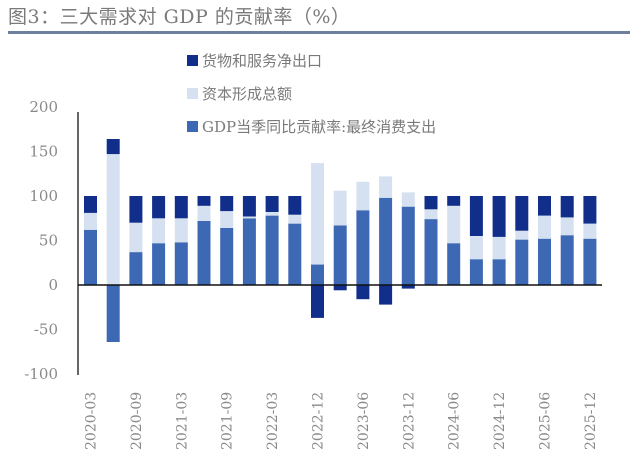  I want to click on y-tick-label-1: 150, so click(43, 152).